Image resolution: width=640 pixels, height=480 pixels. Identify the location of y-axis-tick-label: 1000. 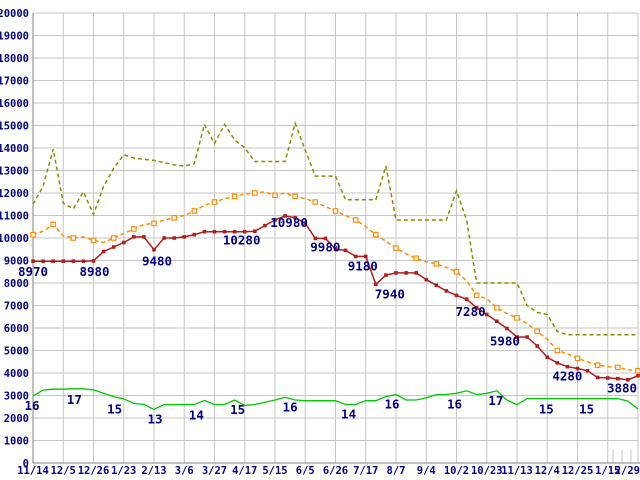
(16, 442).